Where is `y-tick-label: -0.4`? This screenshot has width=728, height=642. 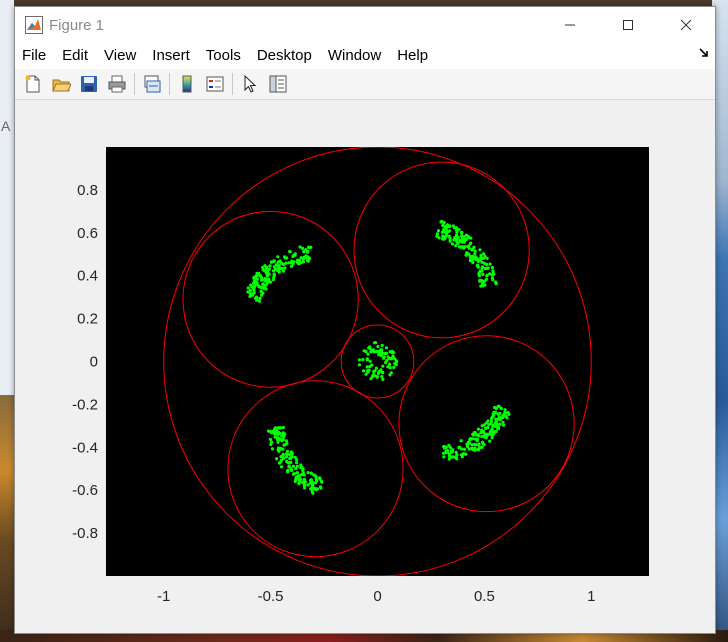 y-tick-label: -0.4 is located at coordinates (85, 447).